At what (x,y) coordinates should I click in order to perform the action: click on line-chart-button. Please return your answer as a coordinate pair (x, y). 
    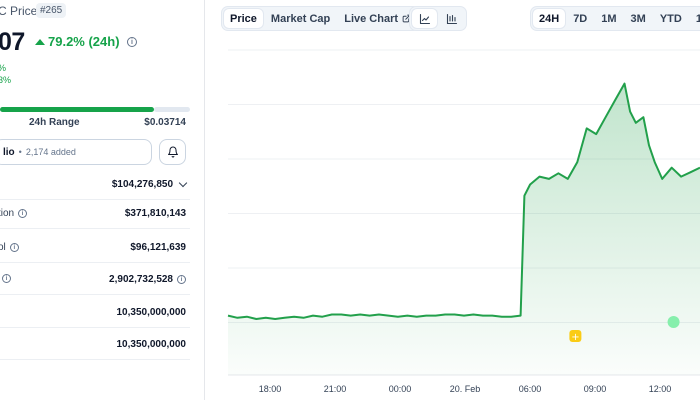
    Looking at the image, I should click on (424, 18).